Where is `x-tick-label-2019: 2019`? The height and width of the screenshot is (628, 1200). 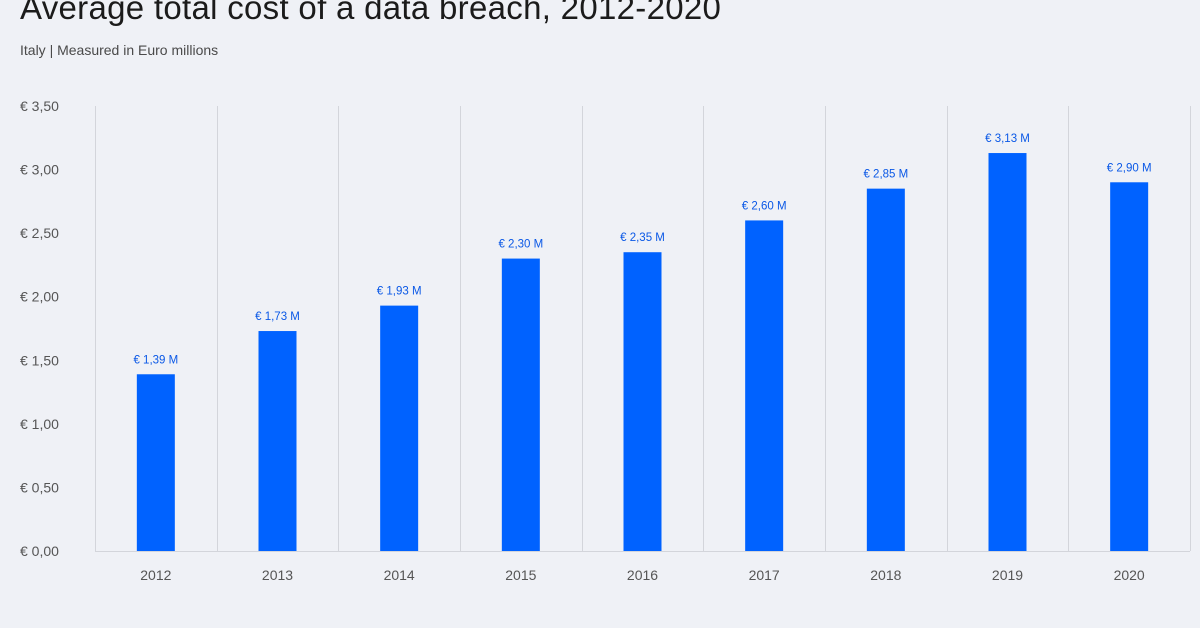
x-tick-label-2019: 2019 is located at coordinates (1007, 575).